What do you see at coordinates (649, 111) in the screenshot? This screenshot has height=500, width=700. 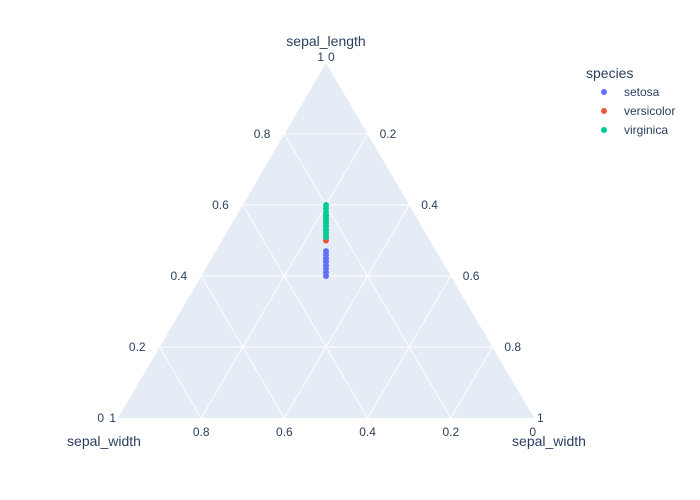 I see `legend-label-versicolor: versicolor` at bounding box center [649, 111].